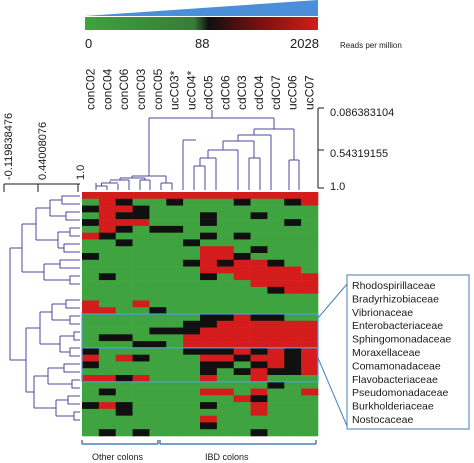 The height and width of the screenshot is (463, 474). What do you see at coordinates (259, 318) in the screenshot?
I see `heatmap-cell-r18-c10` at bounding box center [259, 318].